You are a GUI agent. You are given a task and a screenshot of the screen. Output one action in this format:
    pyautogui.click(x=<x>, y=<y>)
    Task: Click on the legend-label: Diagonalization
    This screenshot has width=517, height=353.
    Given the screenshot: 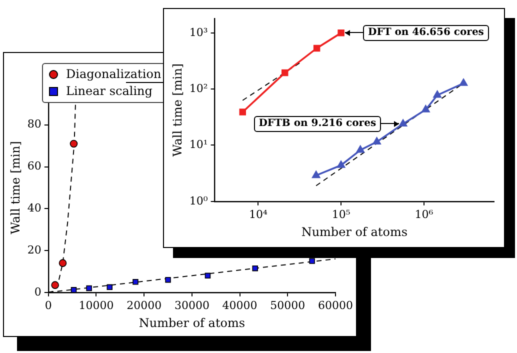 What is the action you would take?
    pyautogui.click(x=114, y=74)
    